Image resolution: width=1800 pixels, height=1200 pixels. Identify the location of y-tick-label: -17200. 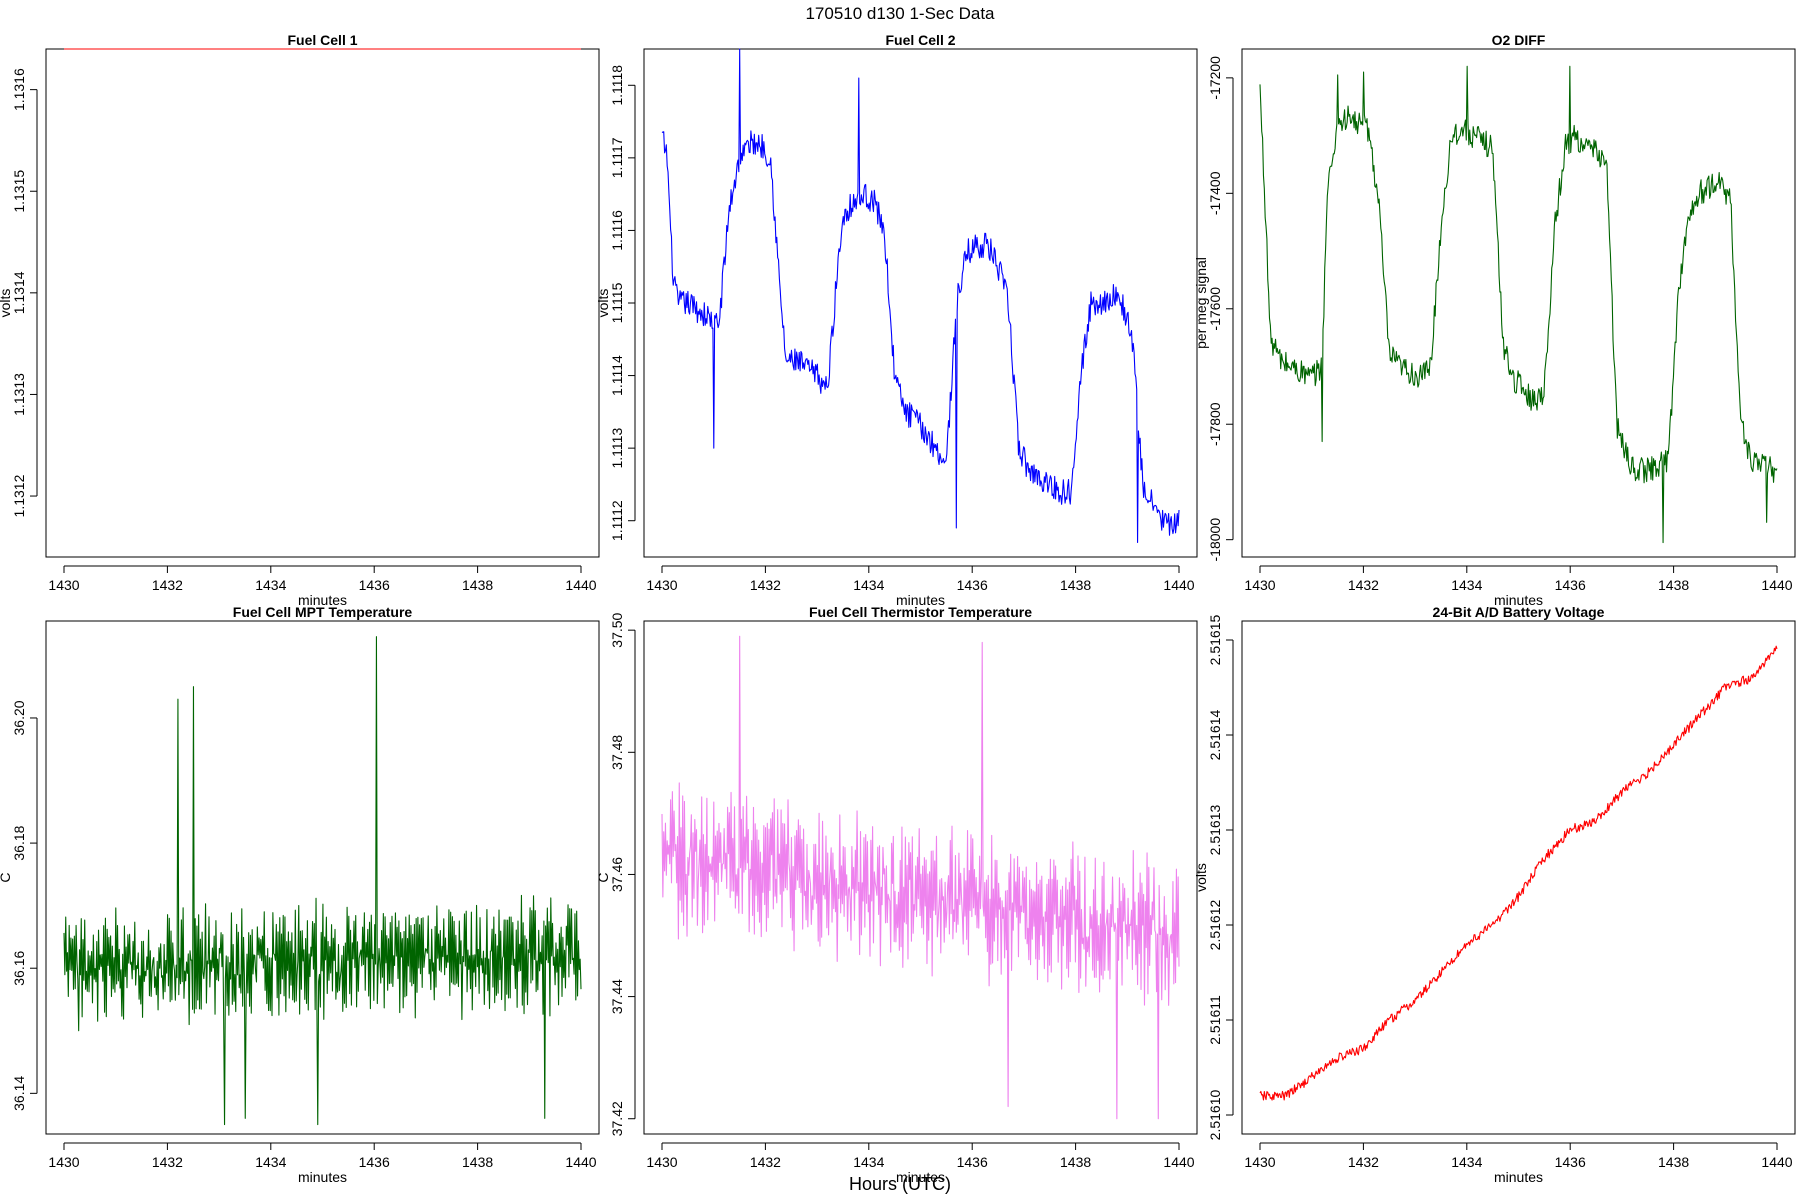
(1215, 78).